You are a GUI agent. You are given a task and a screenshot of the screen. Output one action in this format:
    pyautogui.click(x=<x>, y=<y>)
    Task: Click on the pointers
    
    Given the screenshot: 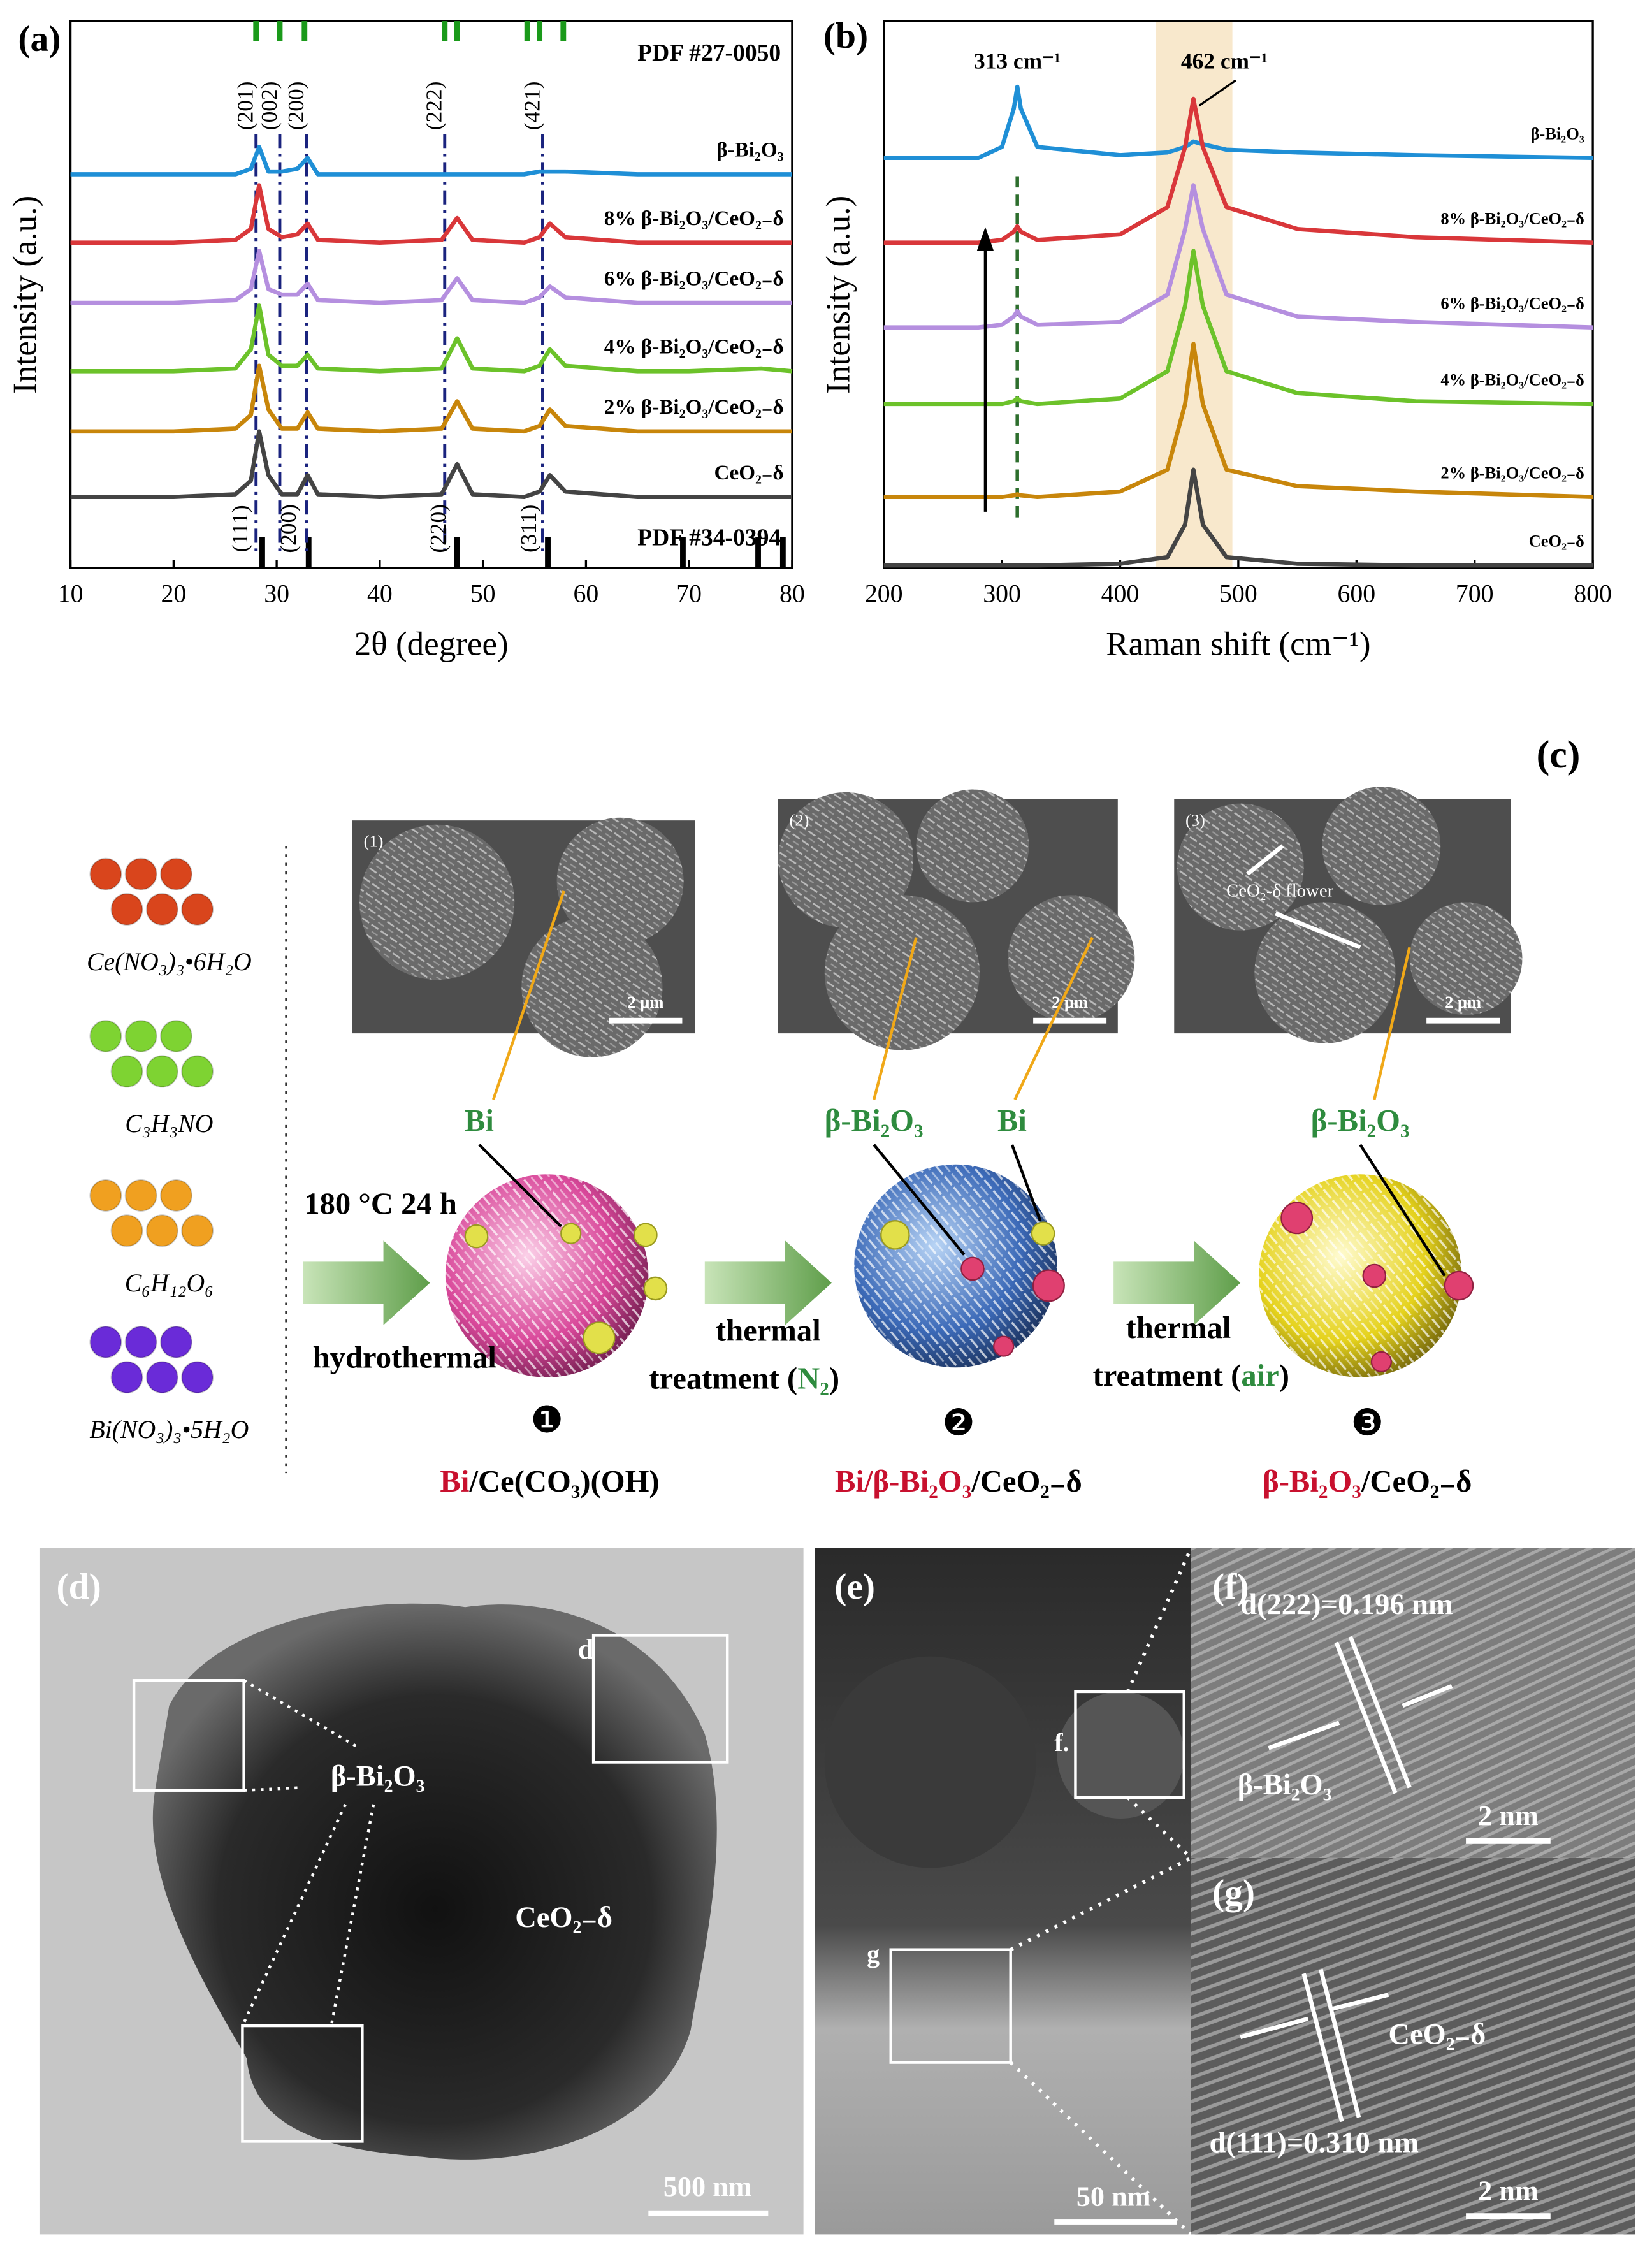 What is the action you would take?
    pyautogui.click(x=951, y=995)
    